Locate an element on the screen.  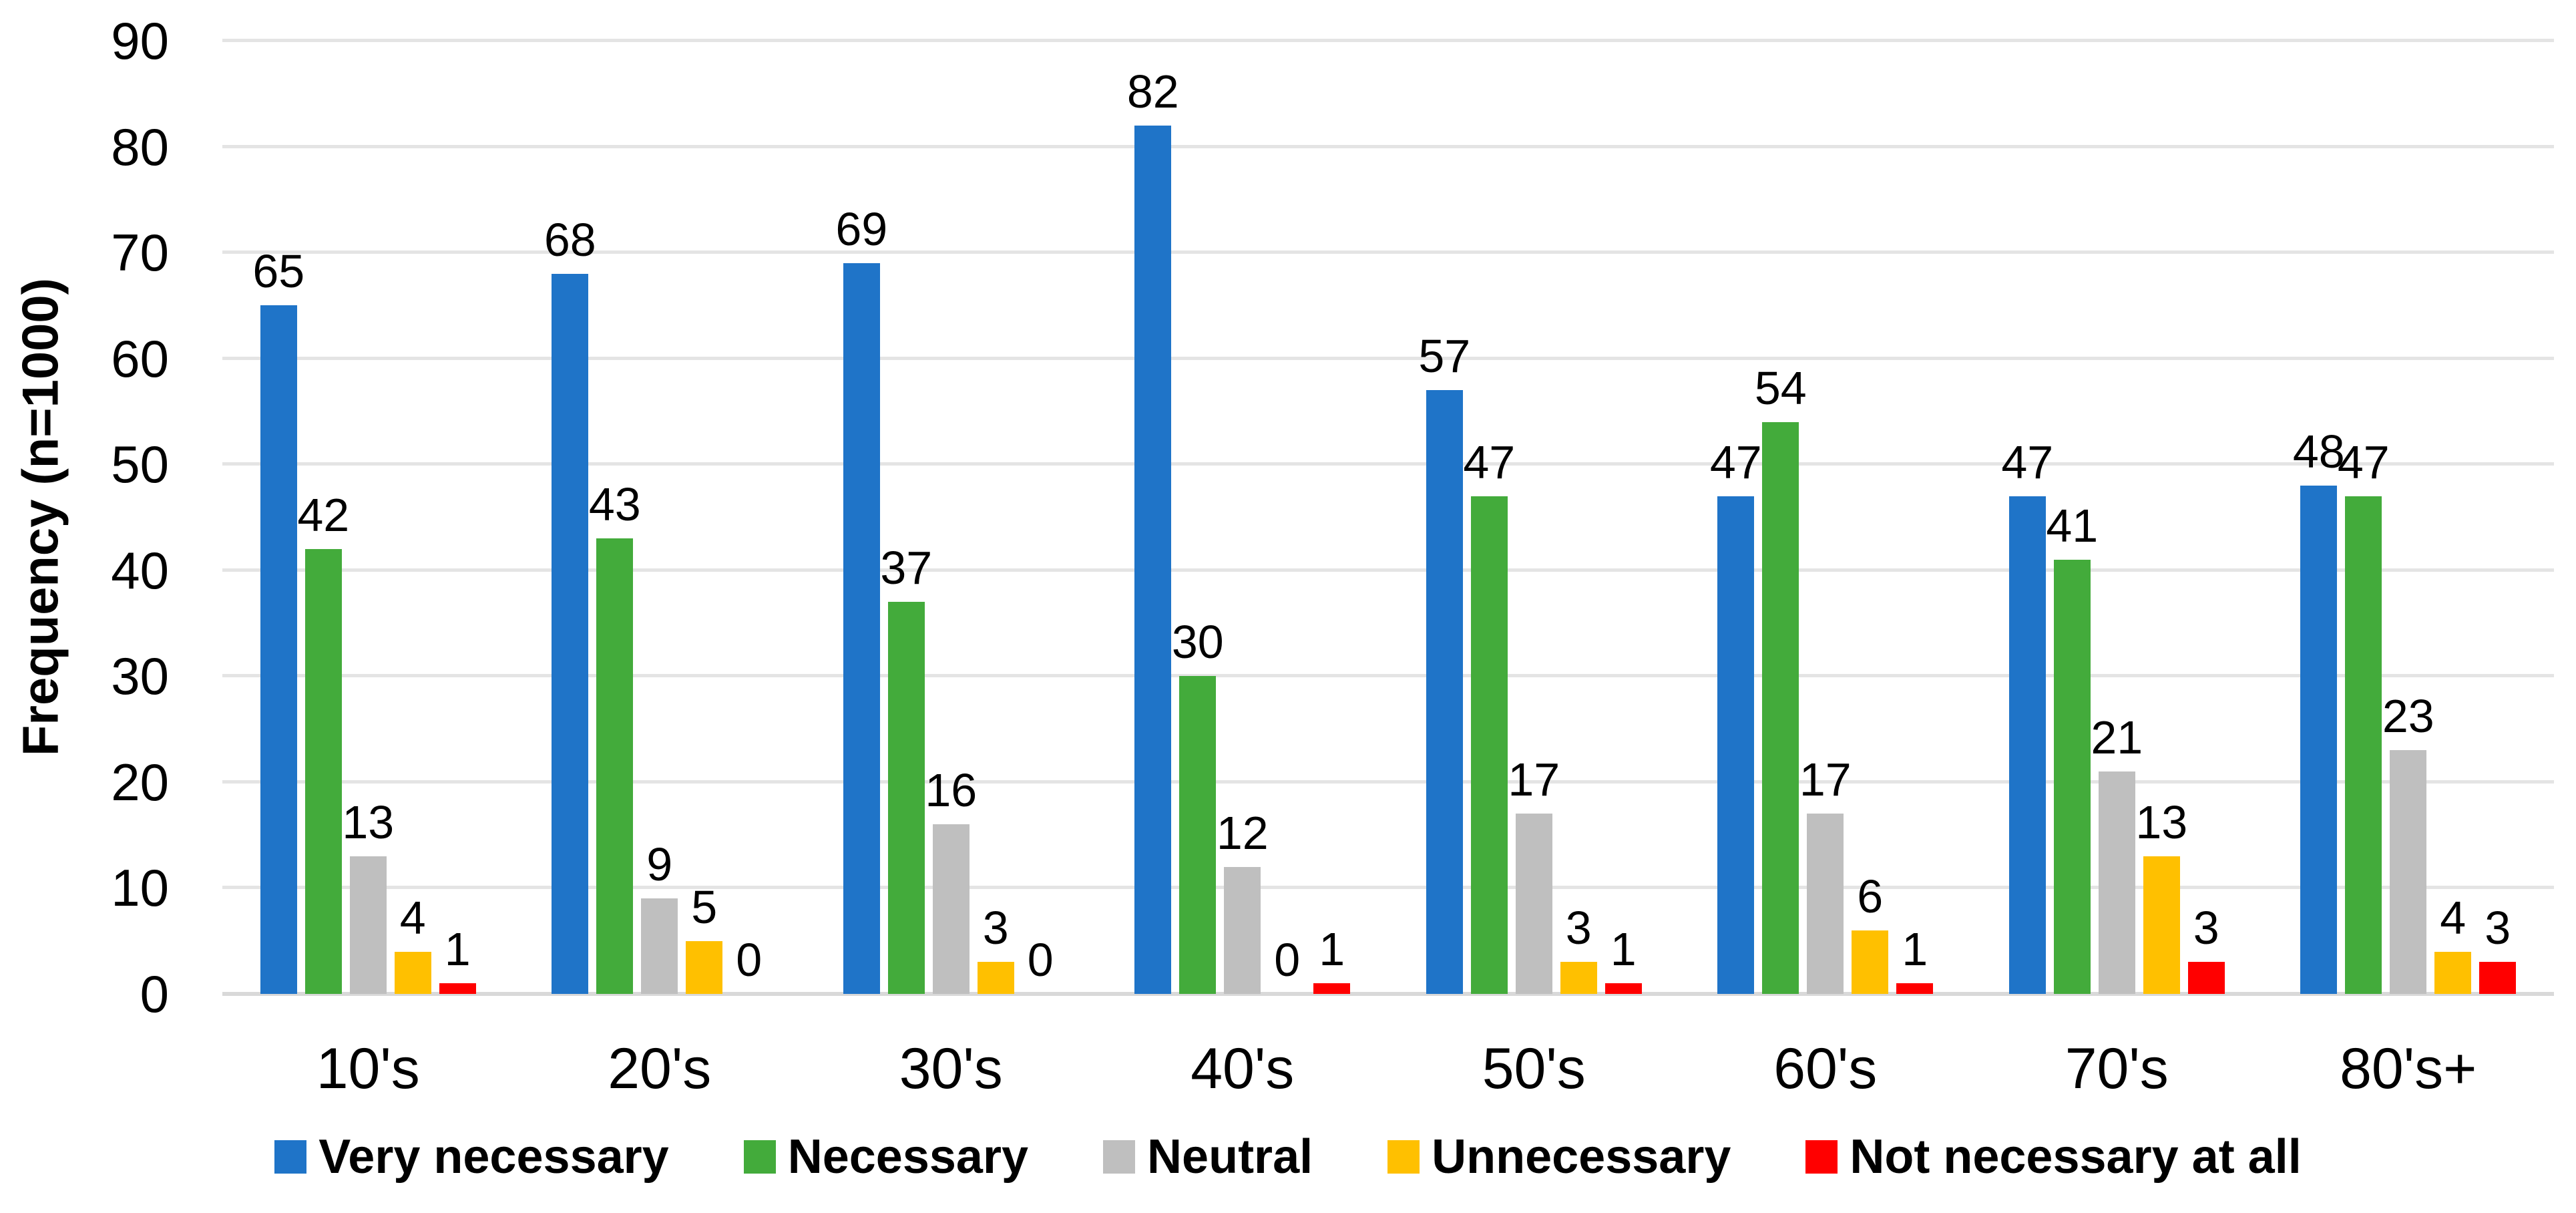
x-tick-label: 80's+ is located at coordinates (2408, 1069).